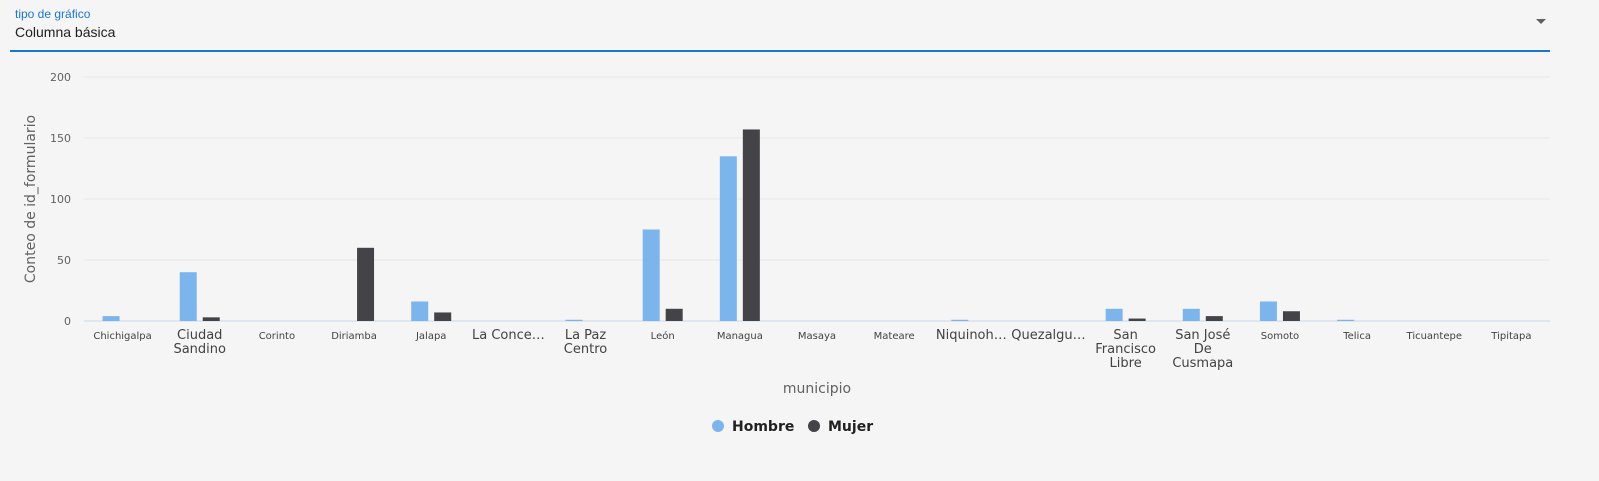 The image size is (1599, 481). What do you see at coordinates (65, 32) in the screenshot?
I see `chart-type-value: Columna básica` at bounding box center [65, 32].